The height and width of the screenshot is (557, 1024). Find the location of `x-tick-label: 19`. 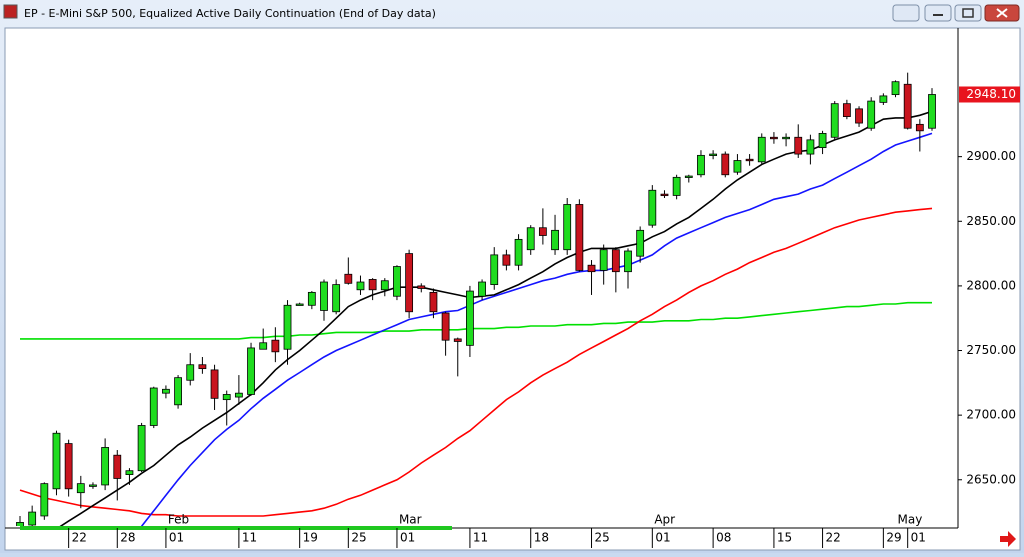

x-tick-label: 19 is located at coordinates (310, 538).